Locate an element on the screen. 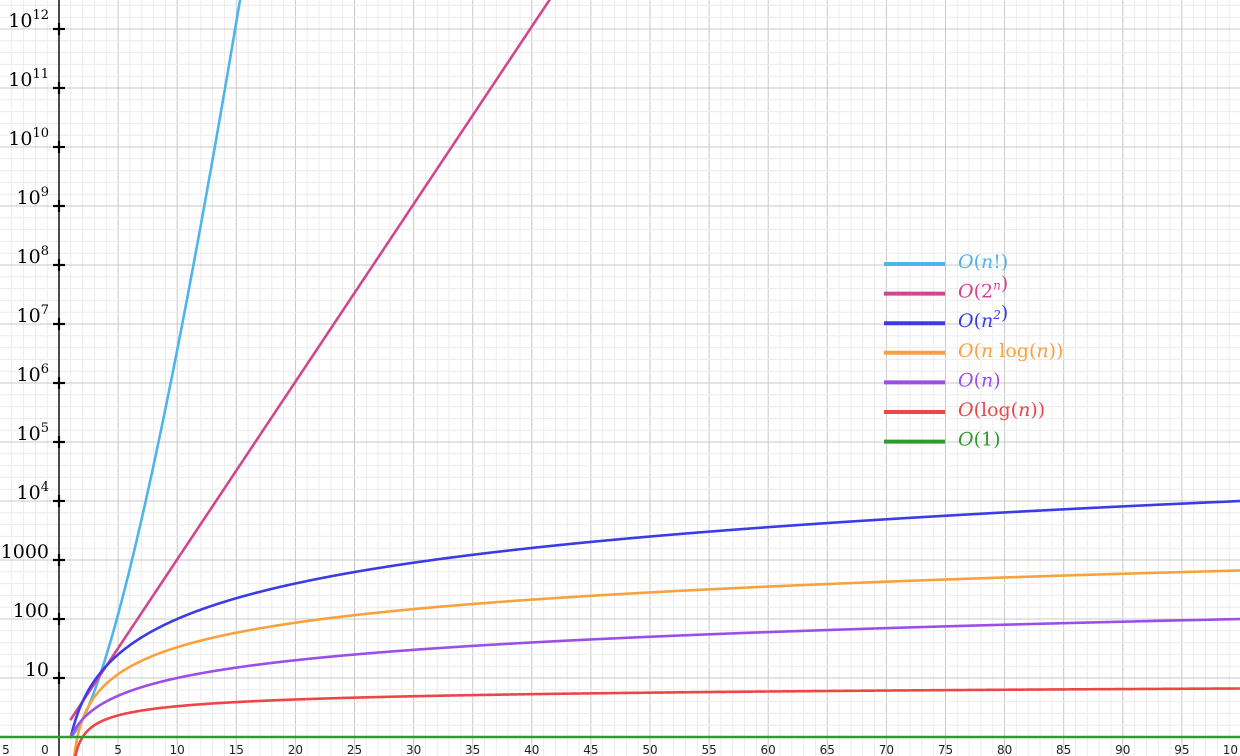  x-tick-label: 85 is located at coordinates (1063, 749).